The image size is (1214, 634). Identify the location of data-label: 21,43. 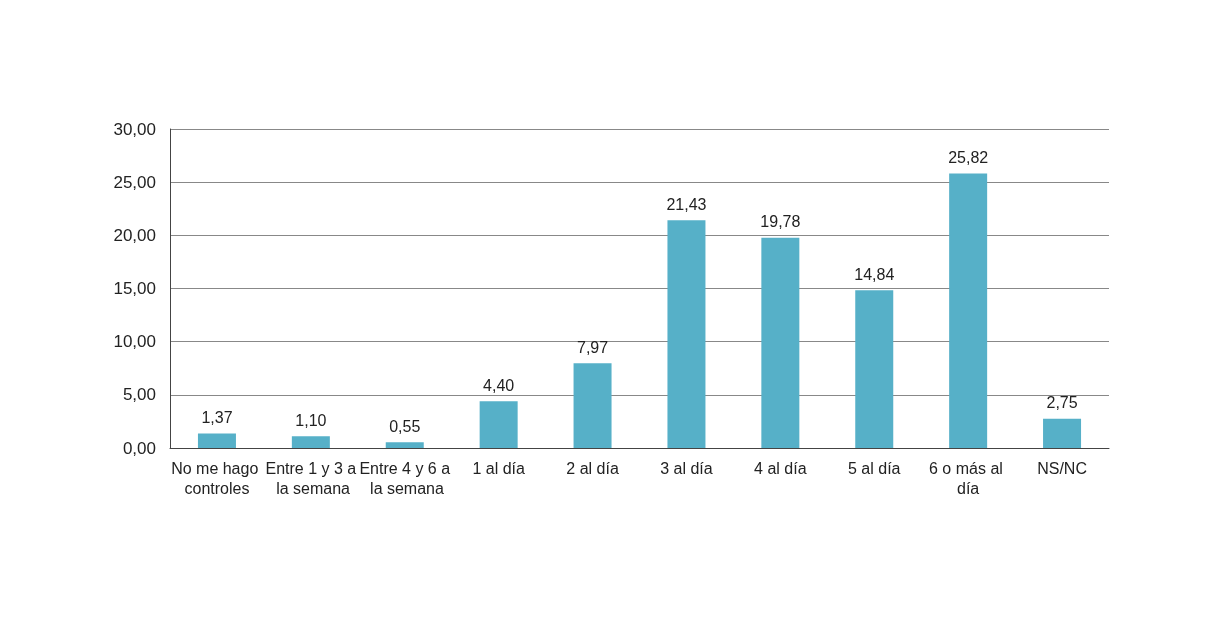
(686, 204).